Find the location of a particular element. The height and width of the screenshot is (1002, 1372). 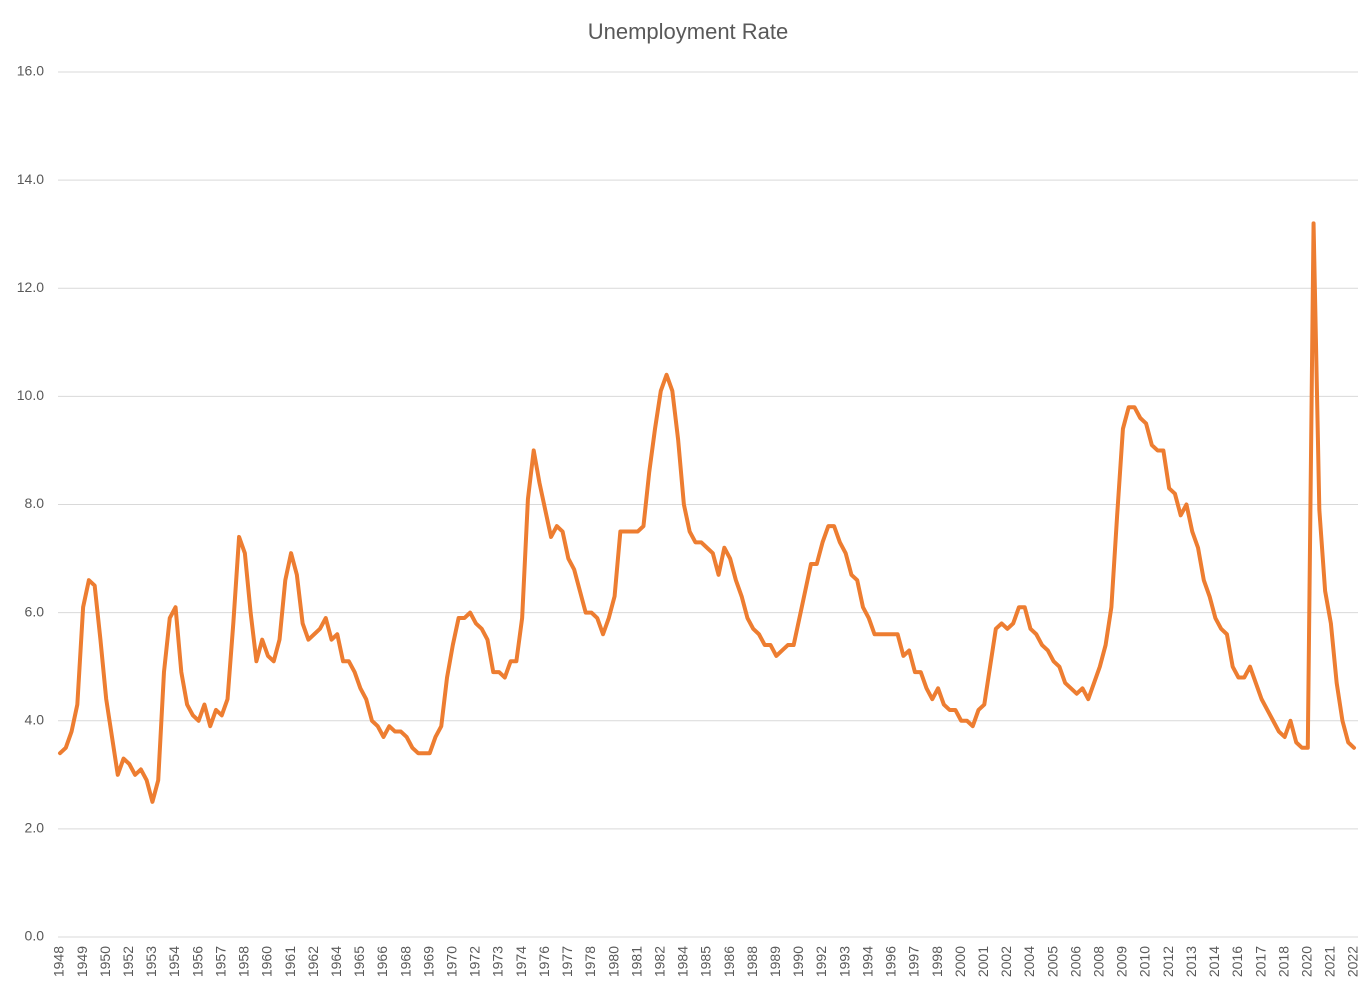

x-tick-label: 2021 is located at coordinates (1330, 961).